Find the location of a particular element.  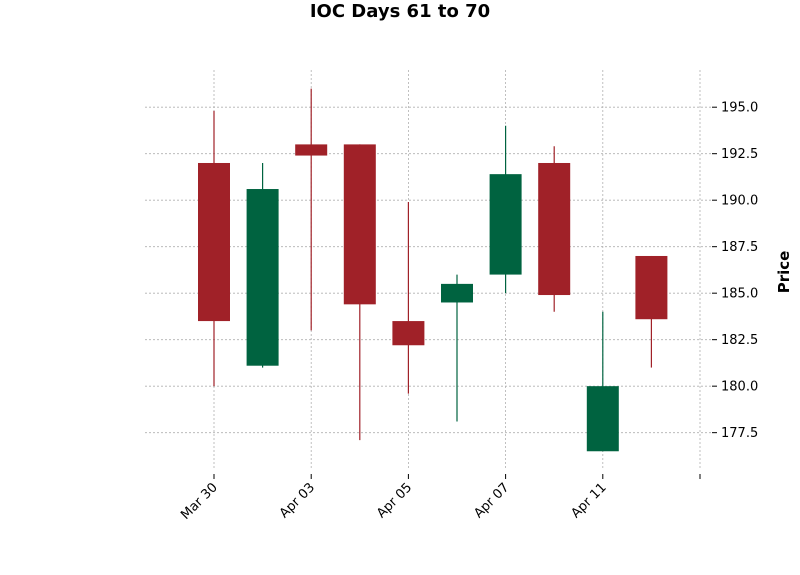

x-tick-label: Apr 07 is located at coordinates (491, 500).